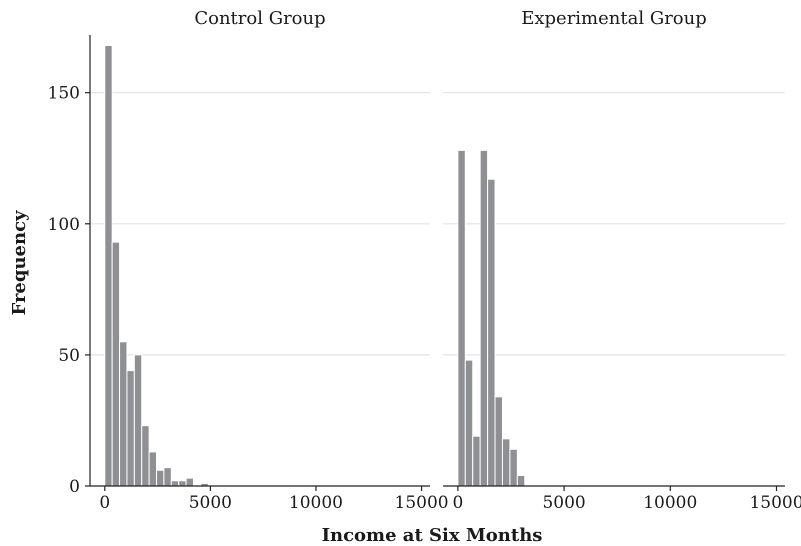 This screenshot has height=546, width=801. I want to click on y-tick-label: 0, so click(74, 487).